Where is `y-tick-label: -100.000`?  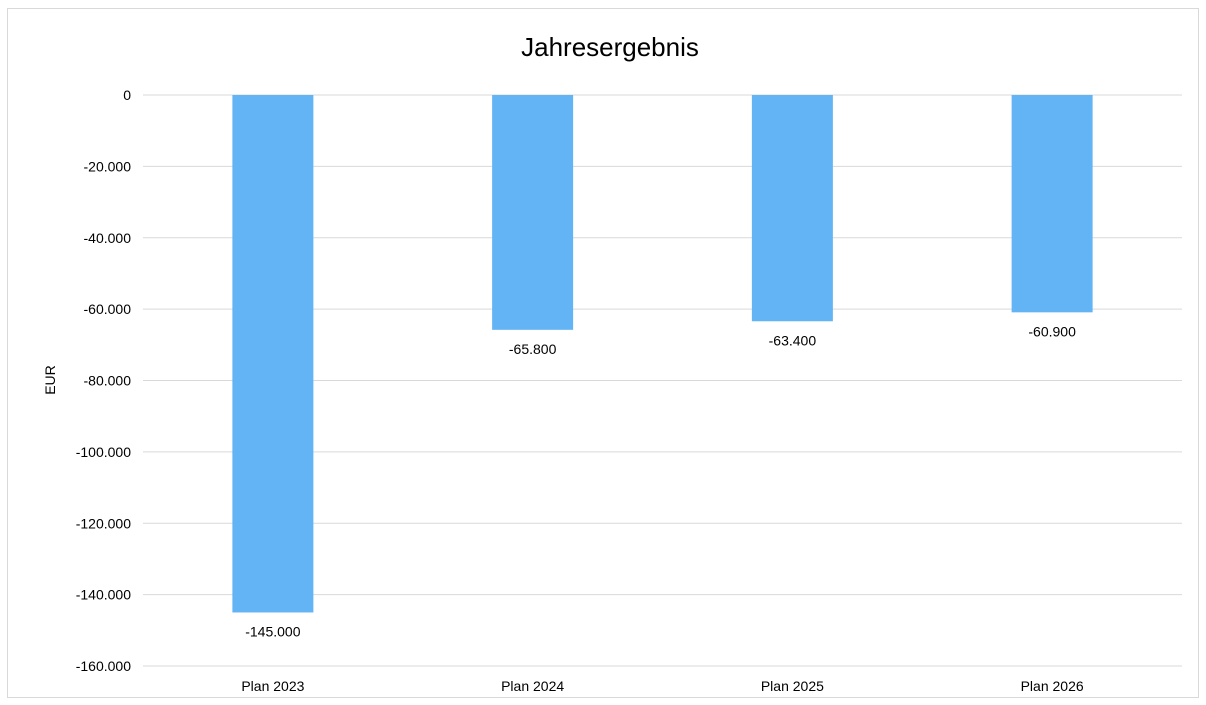 y-tick-label: -100.000 is located at coordinates (103, 452).